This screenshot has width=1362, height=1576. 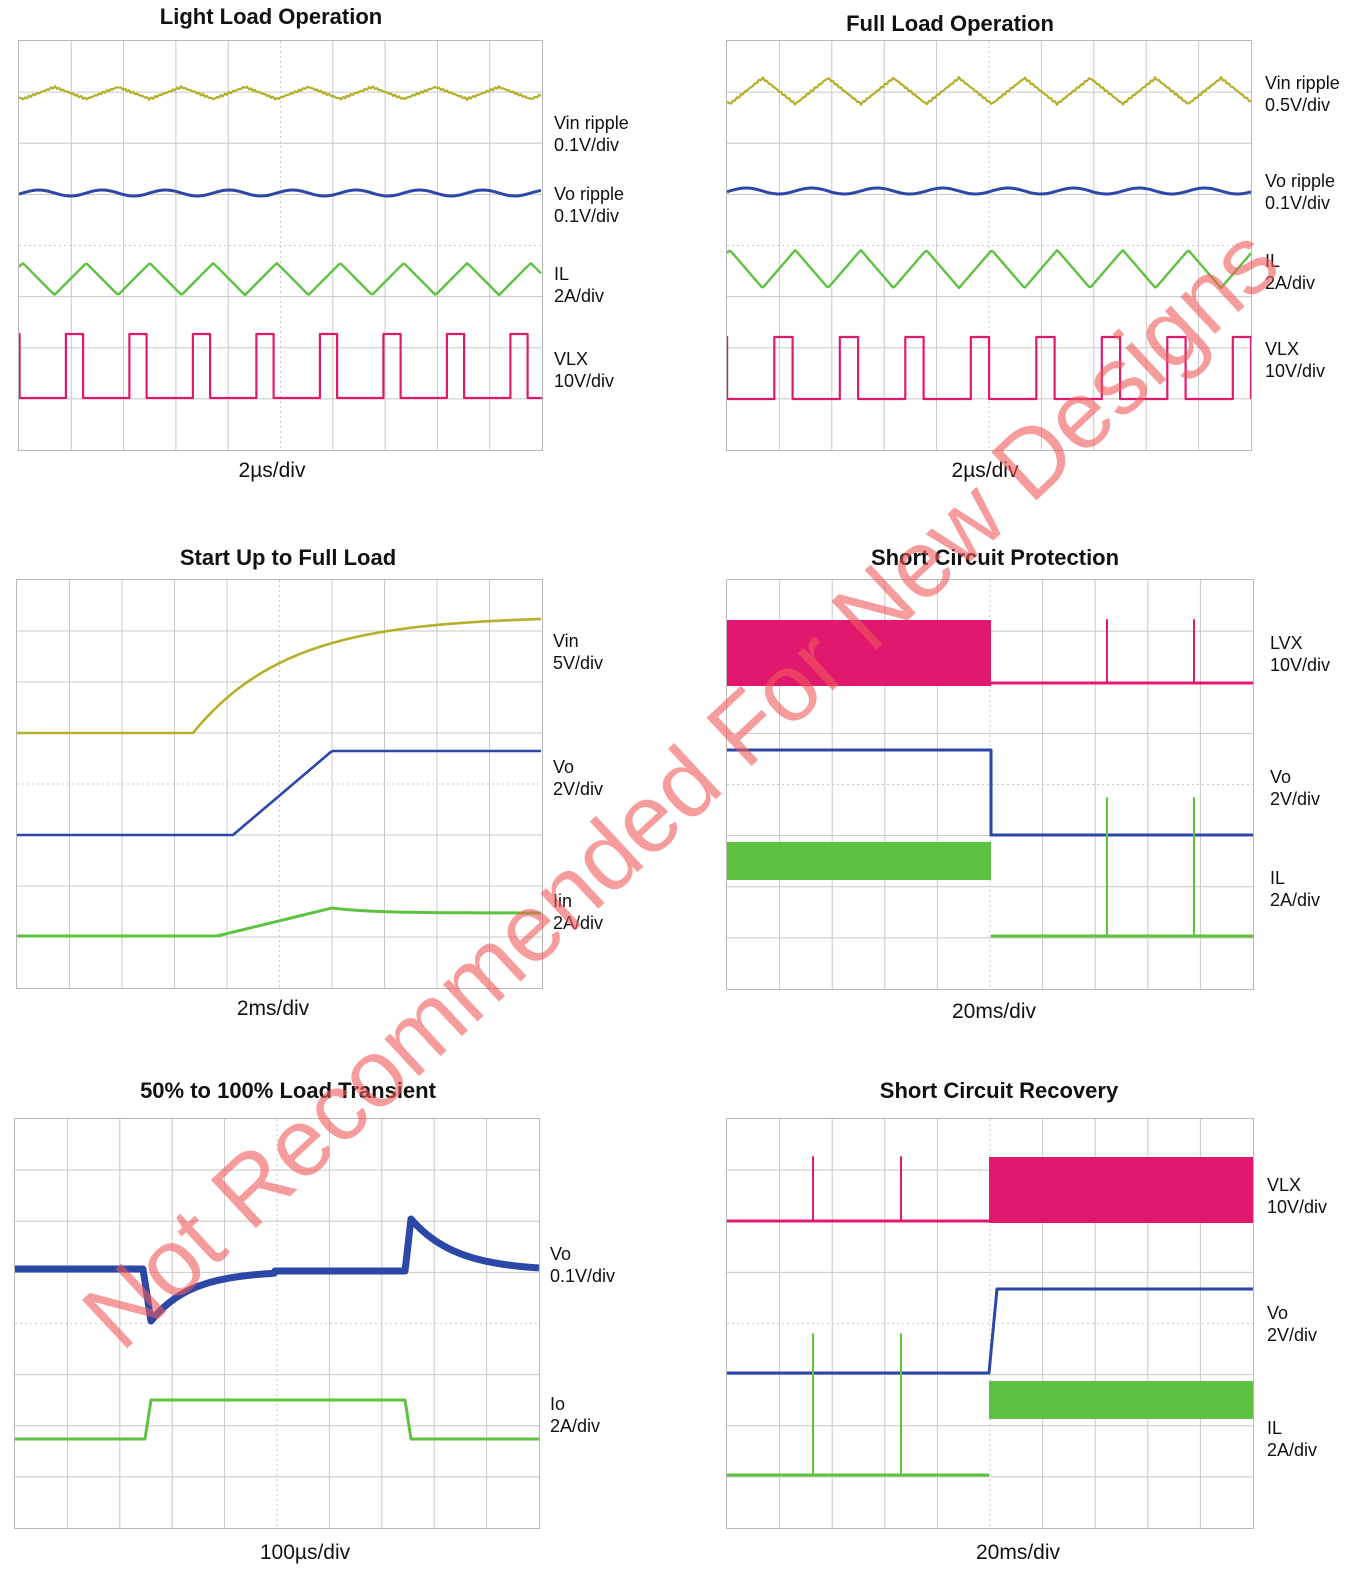 What do you see at coordinates (578, 912) in the screenshot?
I see `channel-label: Iin 2A/div` at bounding box center [578, 912].